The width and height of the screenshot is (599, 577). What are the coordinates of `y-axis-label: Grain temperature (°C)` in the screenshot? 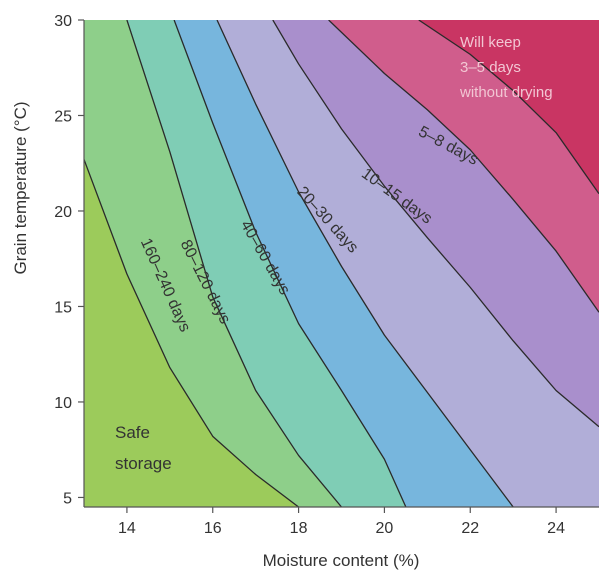 It's located at (20, 187).